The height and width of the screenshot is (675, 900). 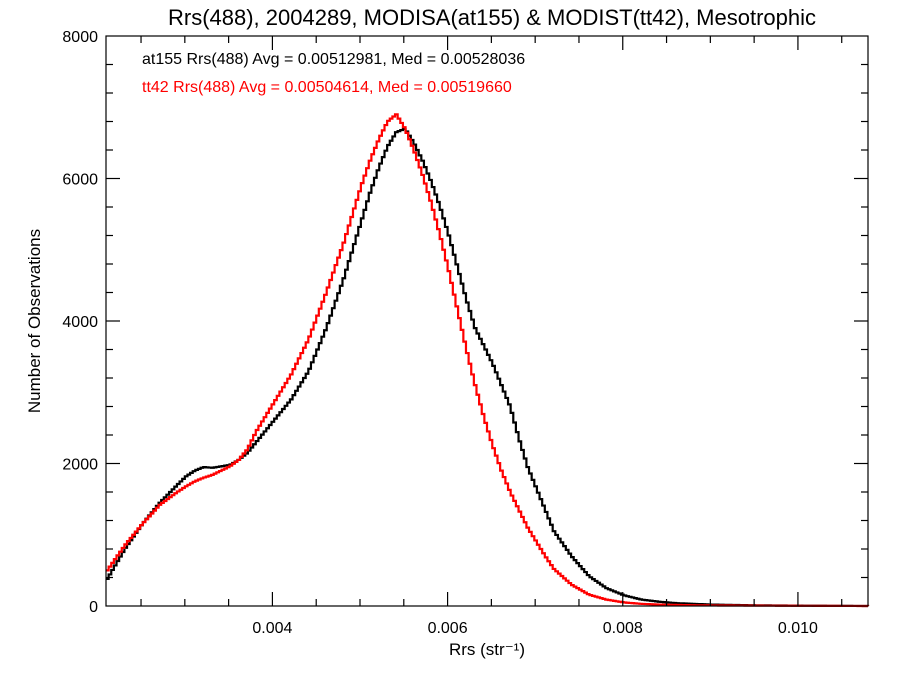 What do you see at coordinates (80, 465) in the screenshot?
I see `y-tick-label: 2000` at bounding box center [80, 465].